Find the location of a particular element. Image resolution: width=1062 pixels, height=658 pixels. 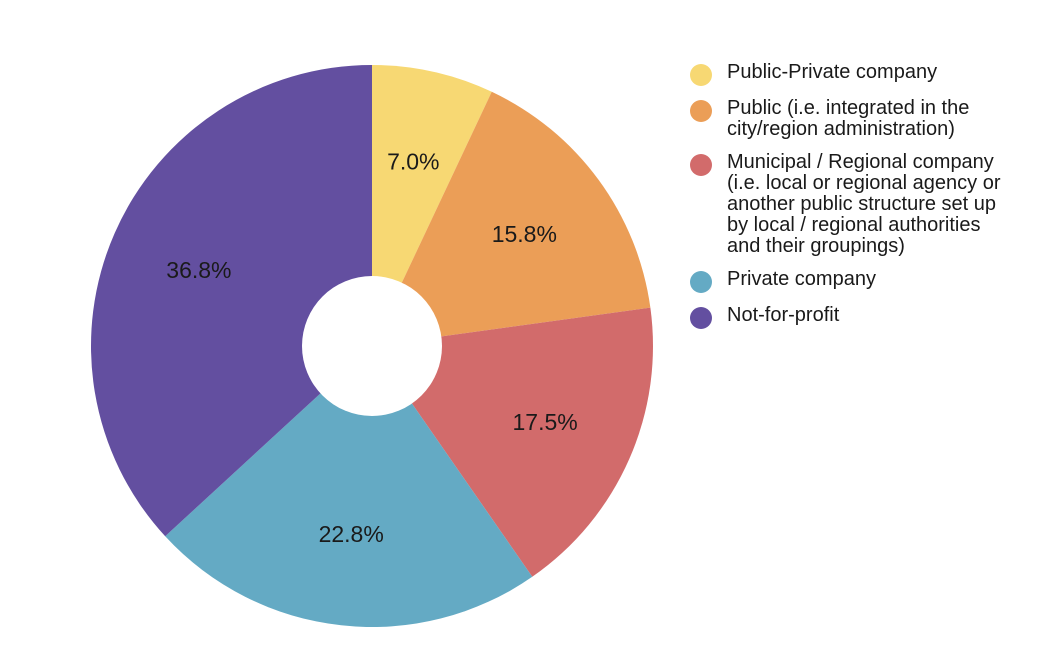

legend-item-public-private-company: Public-Private company is located at coordinates (870, 74).